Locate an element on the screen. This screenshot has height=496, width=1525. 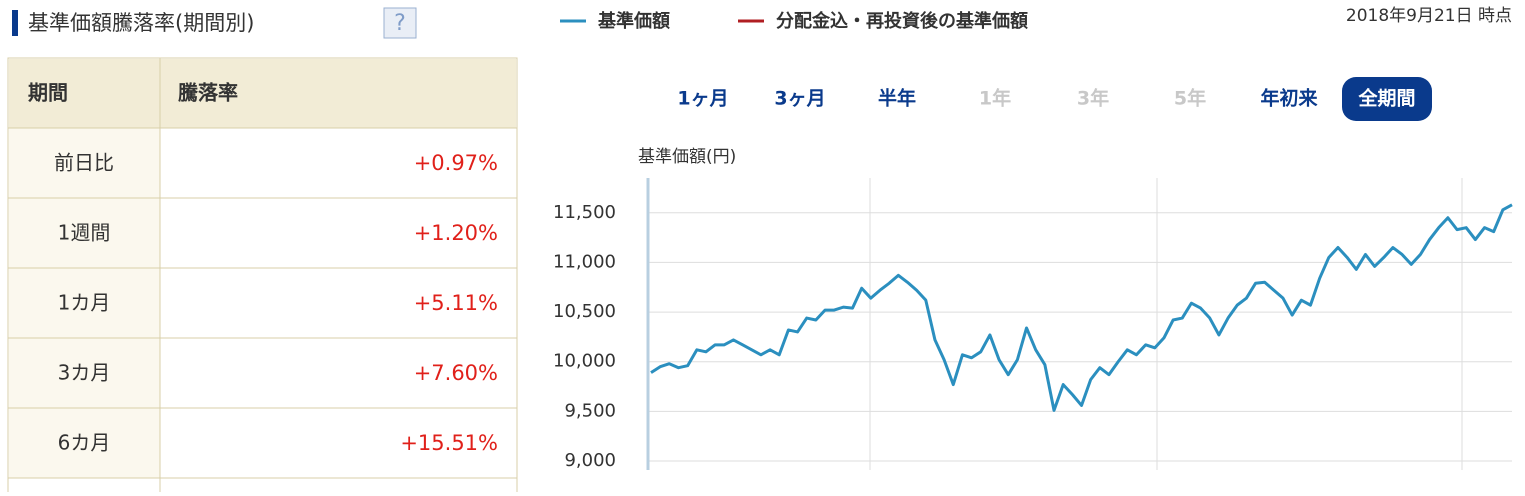
title-marker is located at coordinates (15, 23).